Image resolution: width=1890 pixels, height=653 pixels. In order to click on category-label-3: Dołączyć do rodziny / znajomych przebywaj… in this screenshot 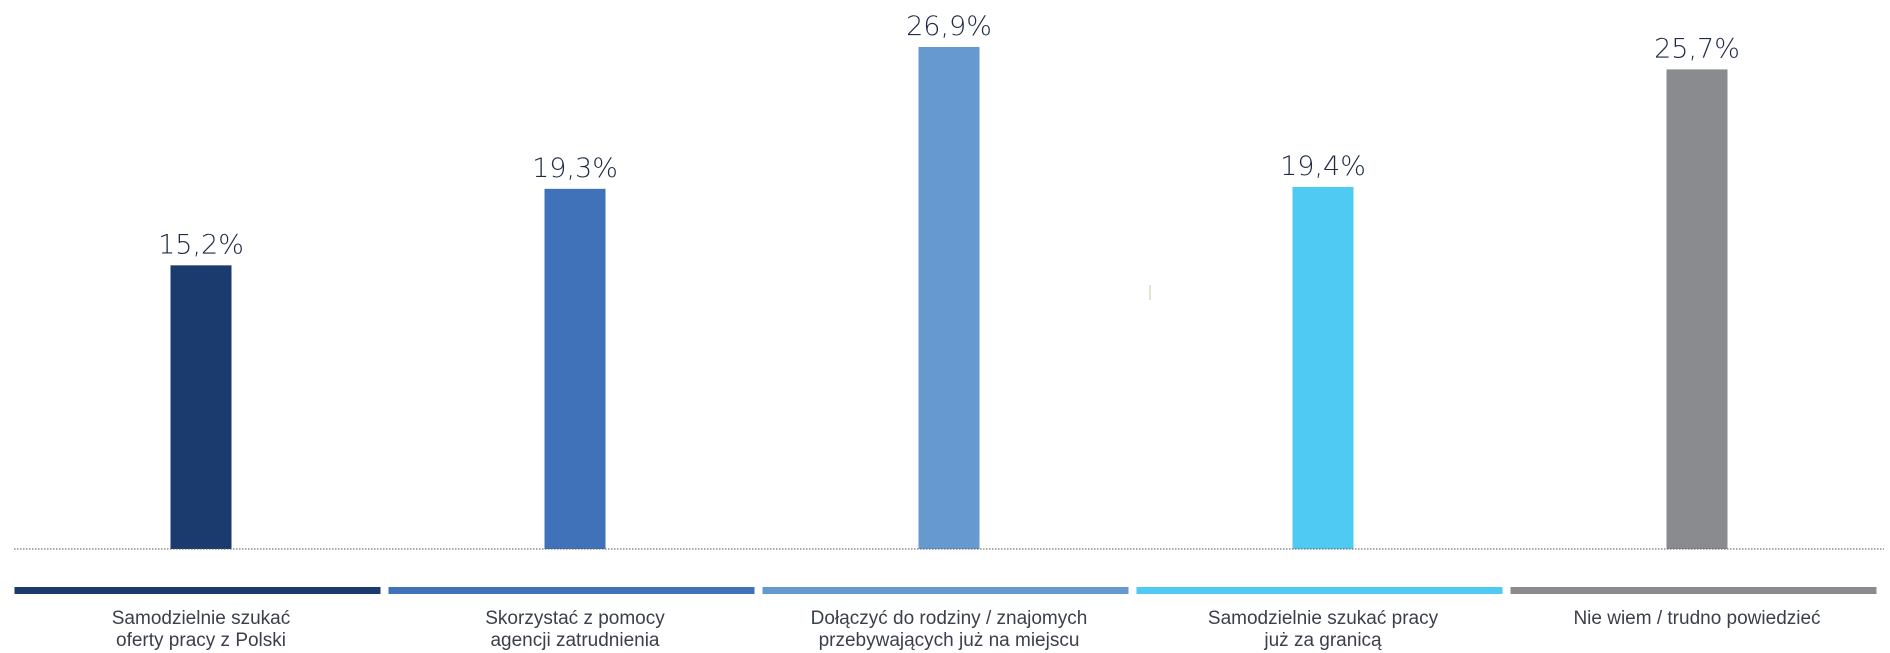, I will do `click(949, 630)`.